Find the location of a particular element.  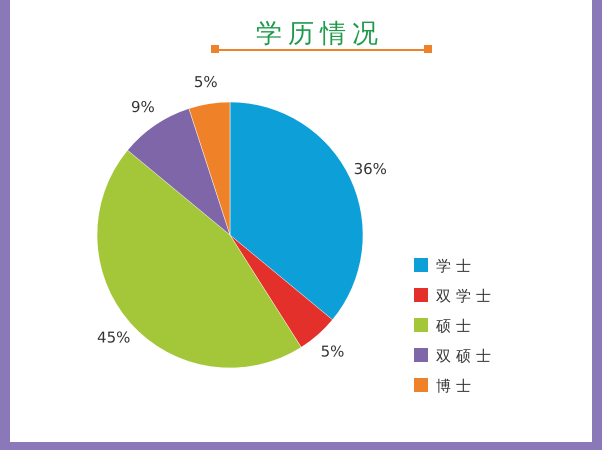

legend-label: 双硕士 is located at coordinates (466, 356).